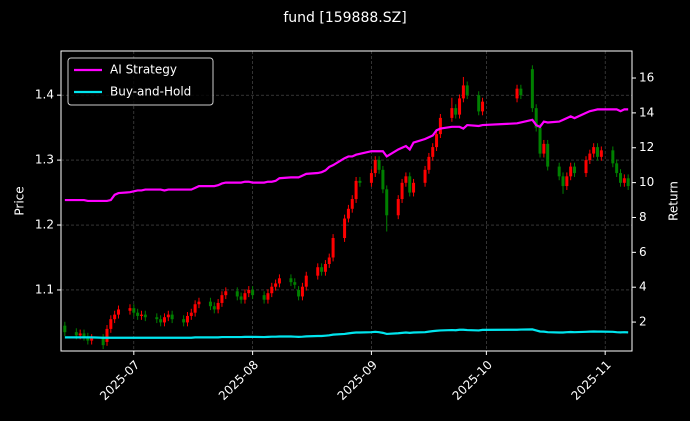 This screenshot has height=421, width=690. What do you see at coordinates (643, 252) in the screenshot?
I see `y2-tick-label: 6` at bounding box center [643, 252].